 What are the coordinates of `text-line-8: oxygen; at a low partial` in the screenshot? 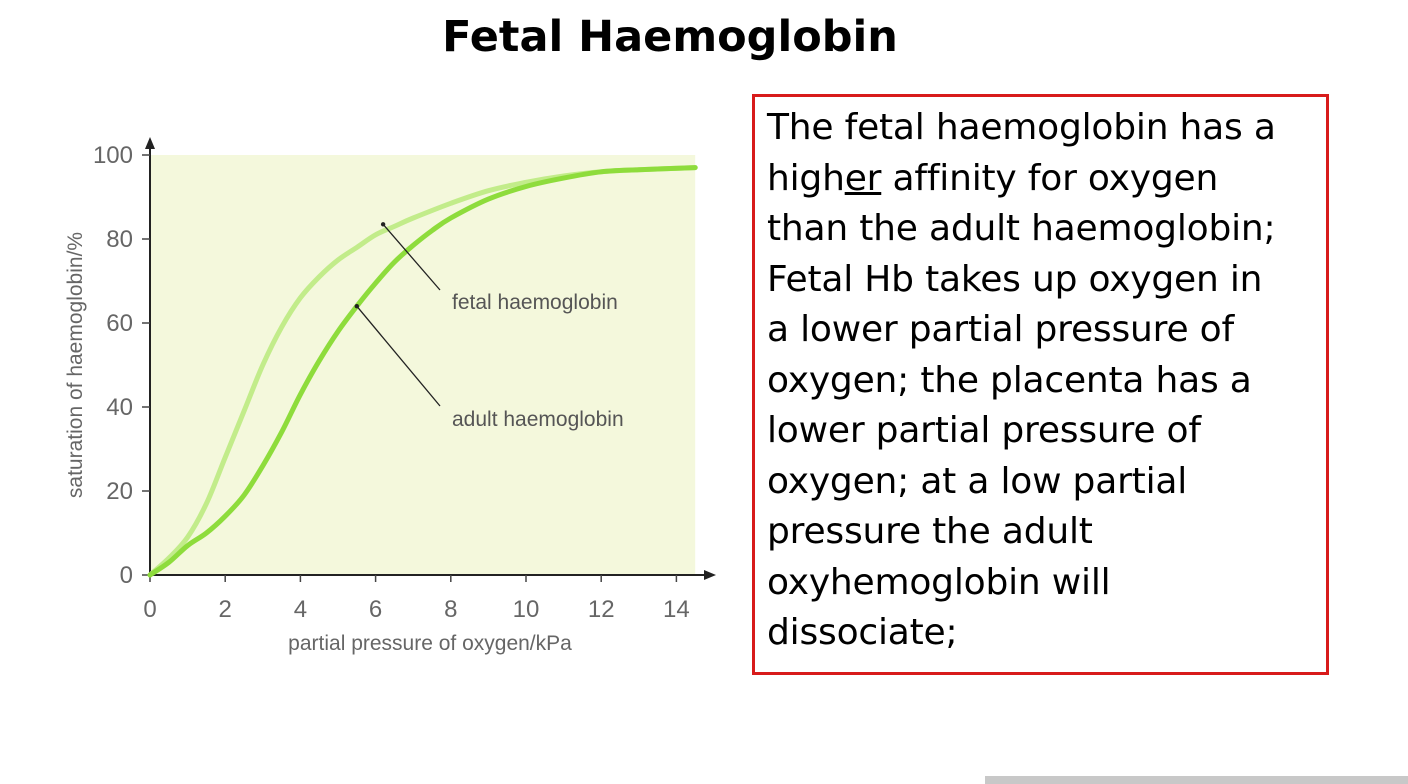 It's located at (977, 481).